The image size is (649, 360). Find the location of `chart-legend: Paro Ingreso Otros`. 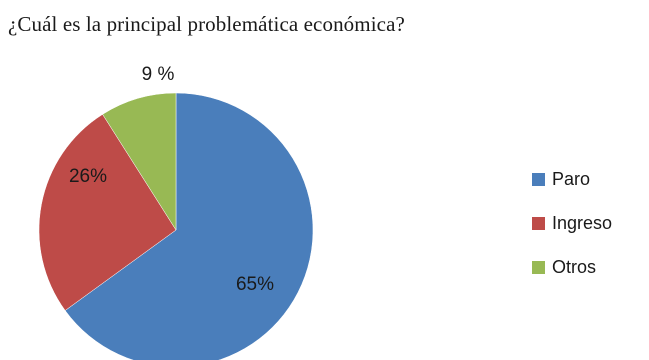

chart-legend: Paro Ingreso Otros is located at coordinates (572, 223).